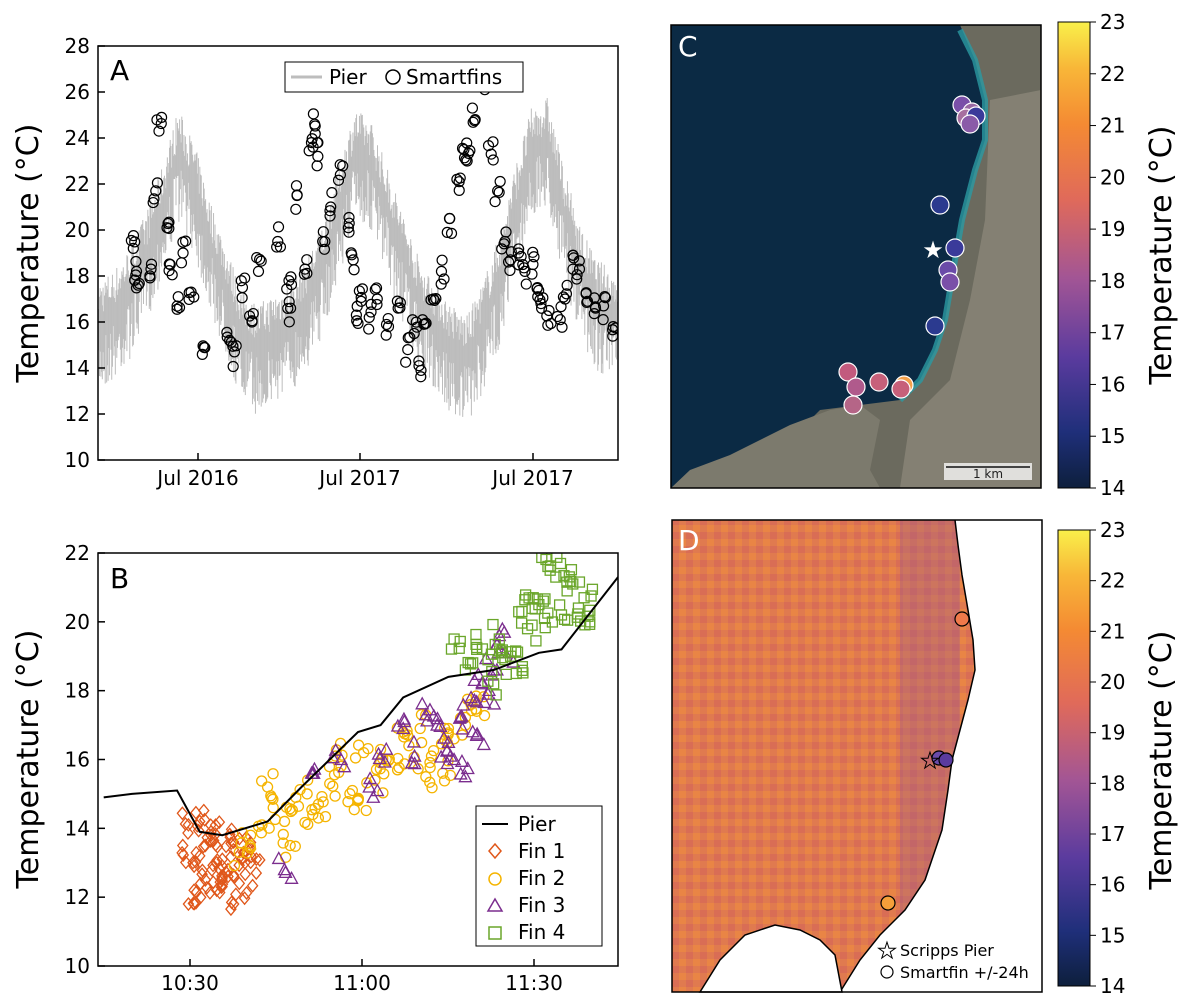  I want to click on a-ytick-label: 24, so click(77, 138).